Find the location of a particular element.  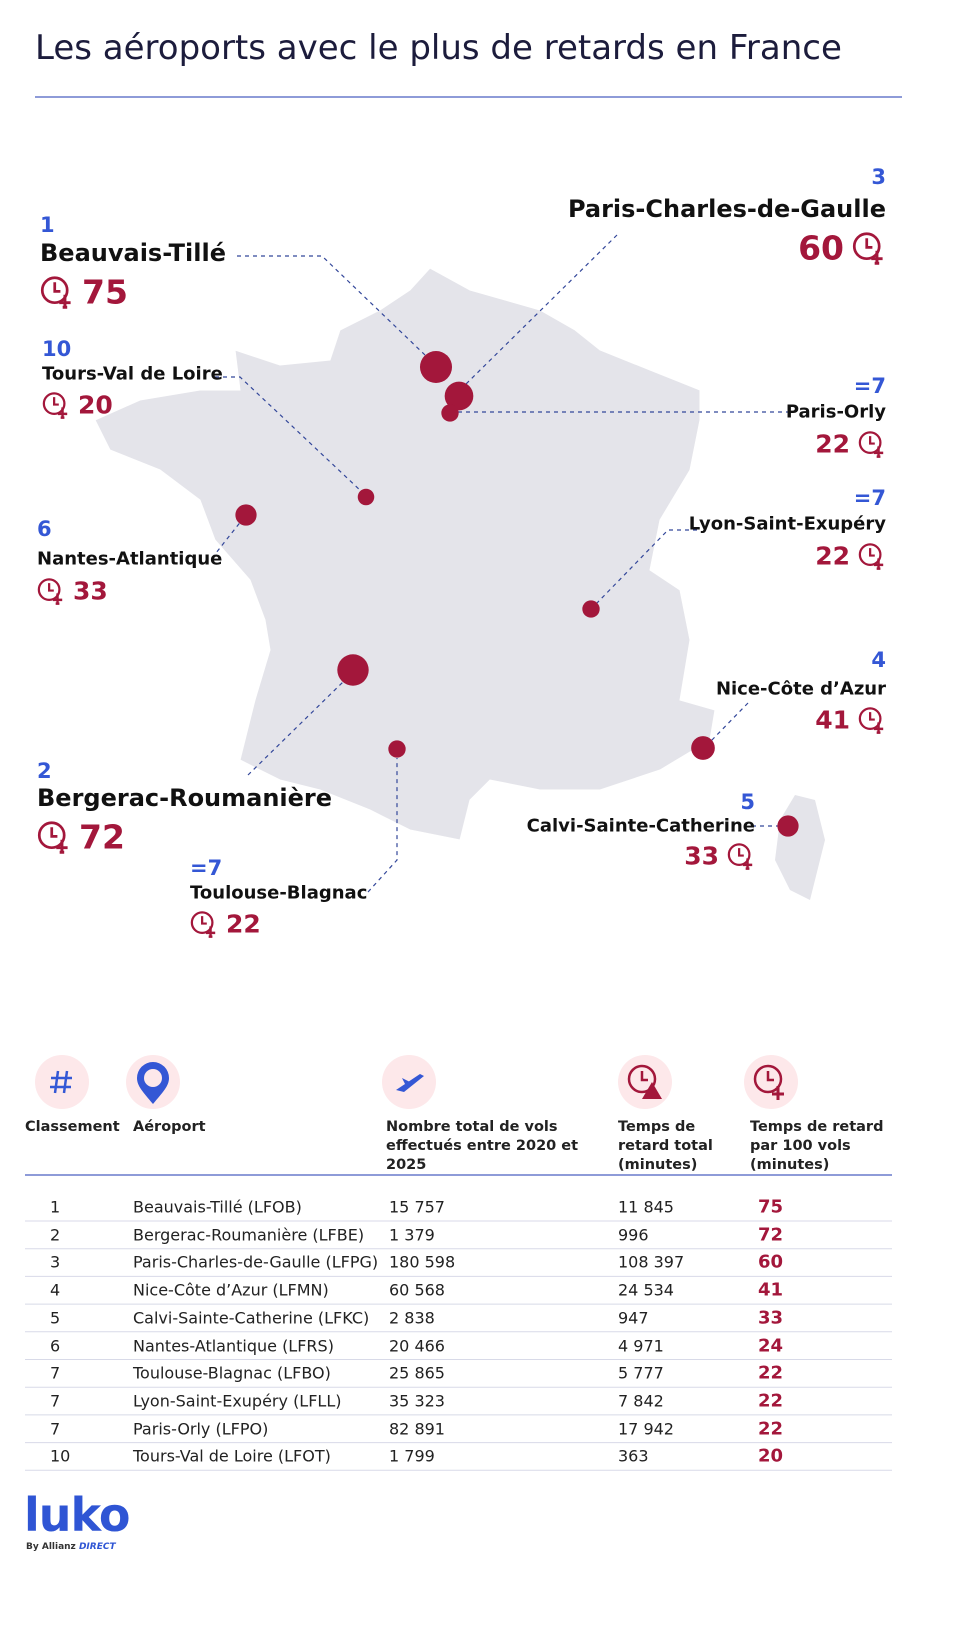

cell: 24 534 is located at coordinates (646, 1290).